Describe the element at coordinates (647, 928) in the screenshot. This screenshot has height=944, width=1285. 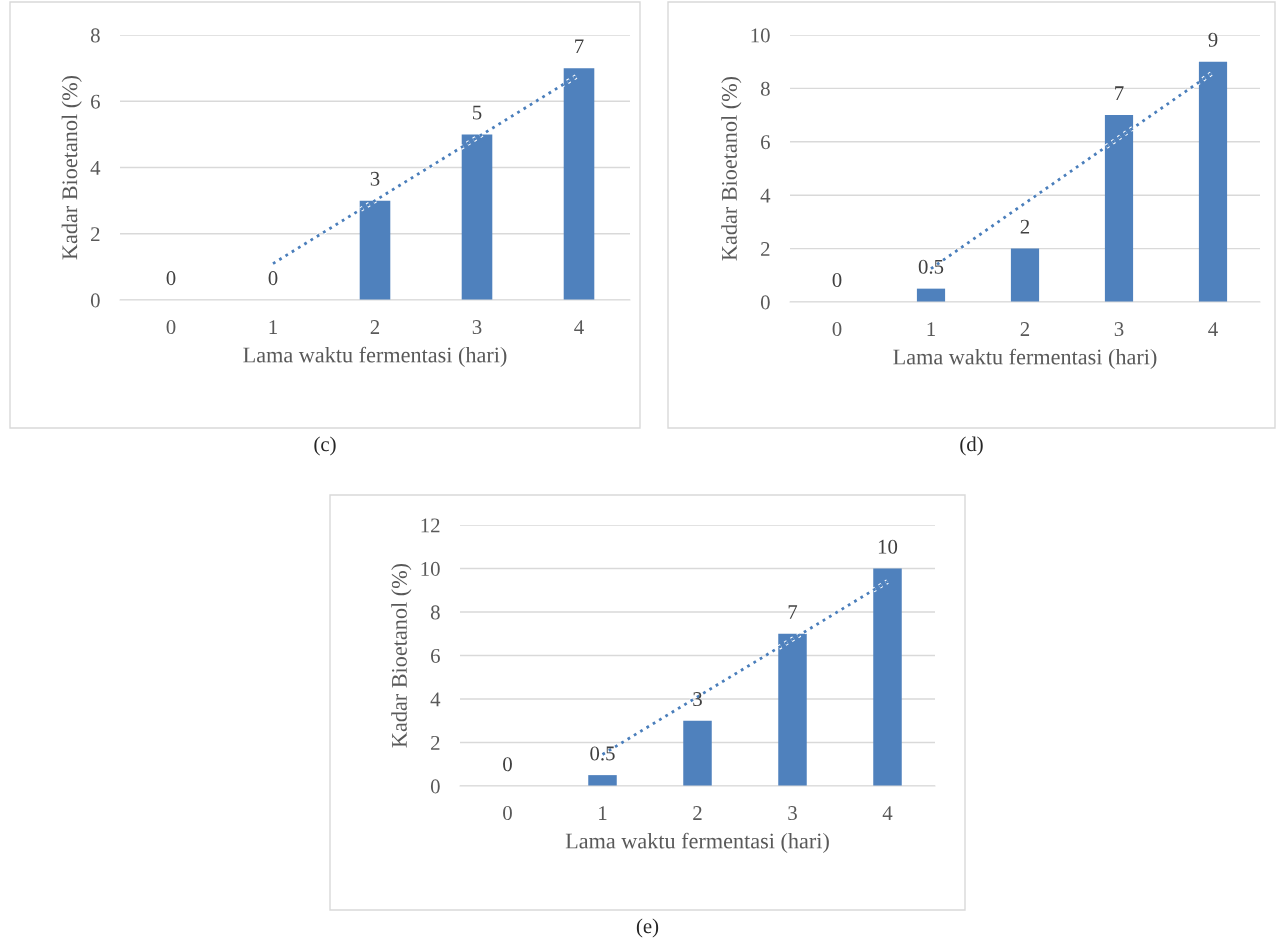
I see `text: (e)` at that location.